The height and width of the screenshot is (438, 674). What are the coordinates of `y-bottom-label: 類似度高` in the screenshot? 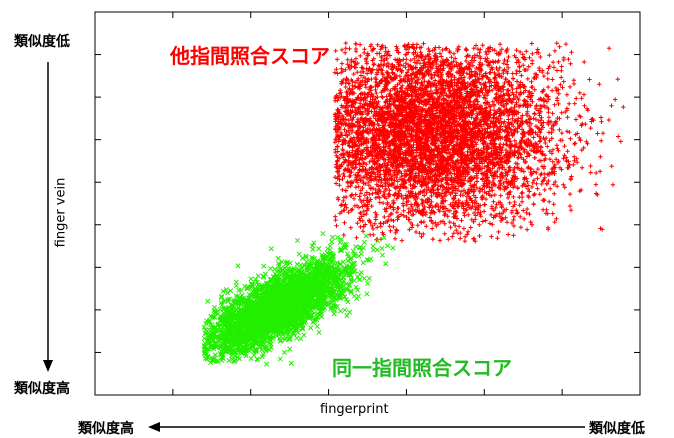 It's located at (42, 389).